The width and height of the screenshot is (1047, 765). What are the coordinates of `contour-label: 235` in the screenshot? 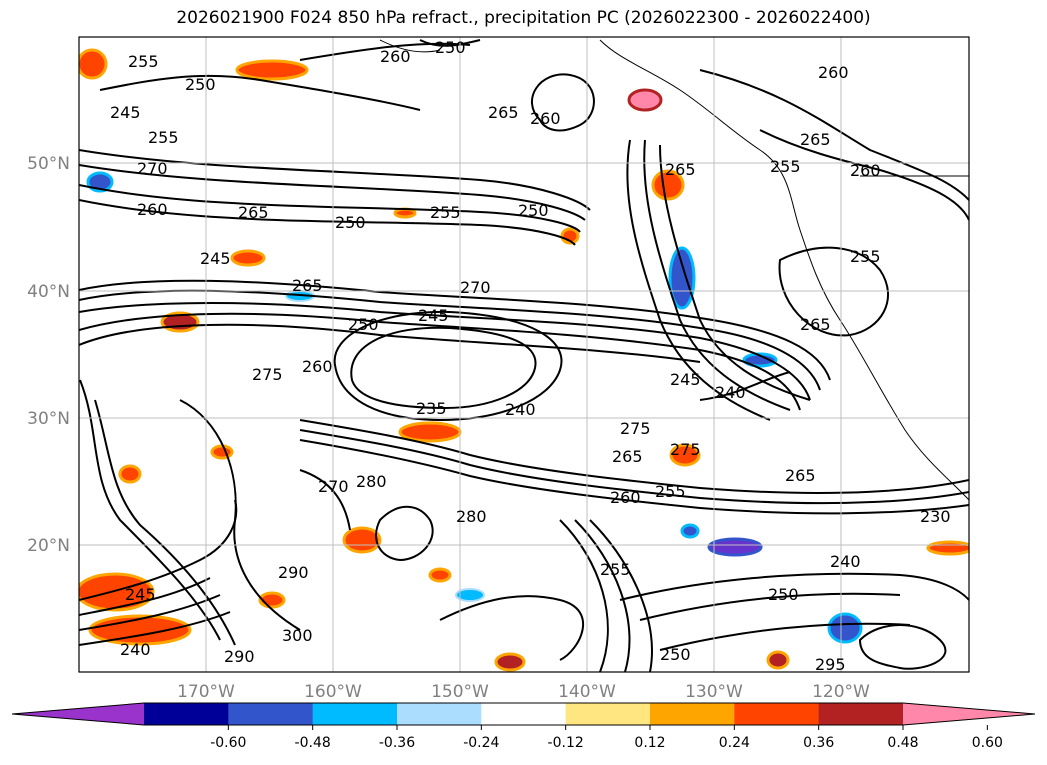 It's located at (431, 408).